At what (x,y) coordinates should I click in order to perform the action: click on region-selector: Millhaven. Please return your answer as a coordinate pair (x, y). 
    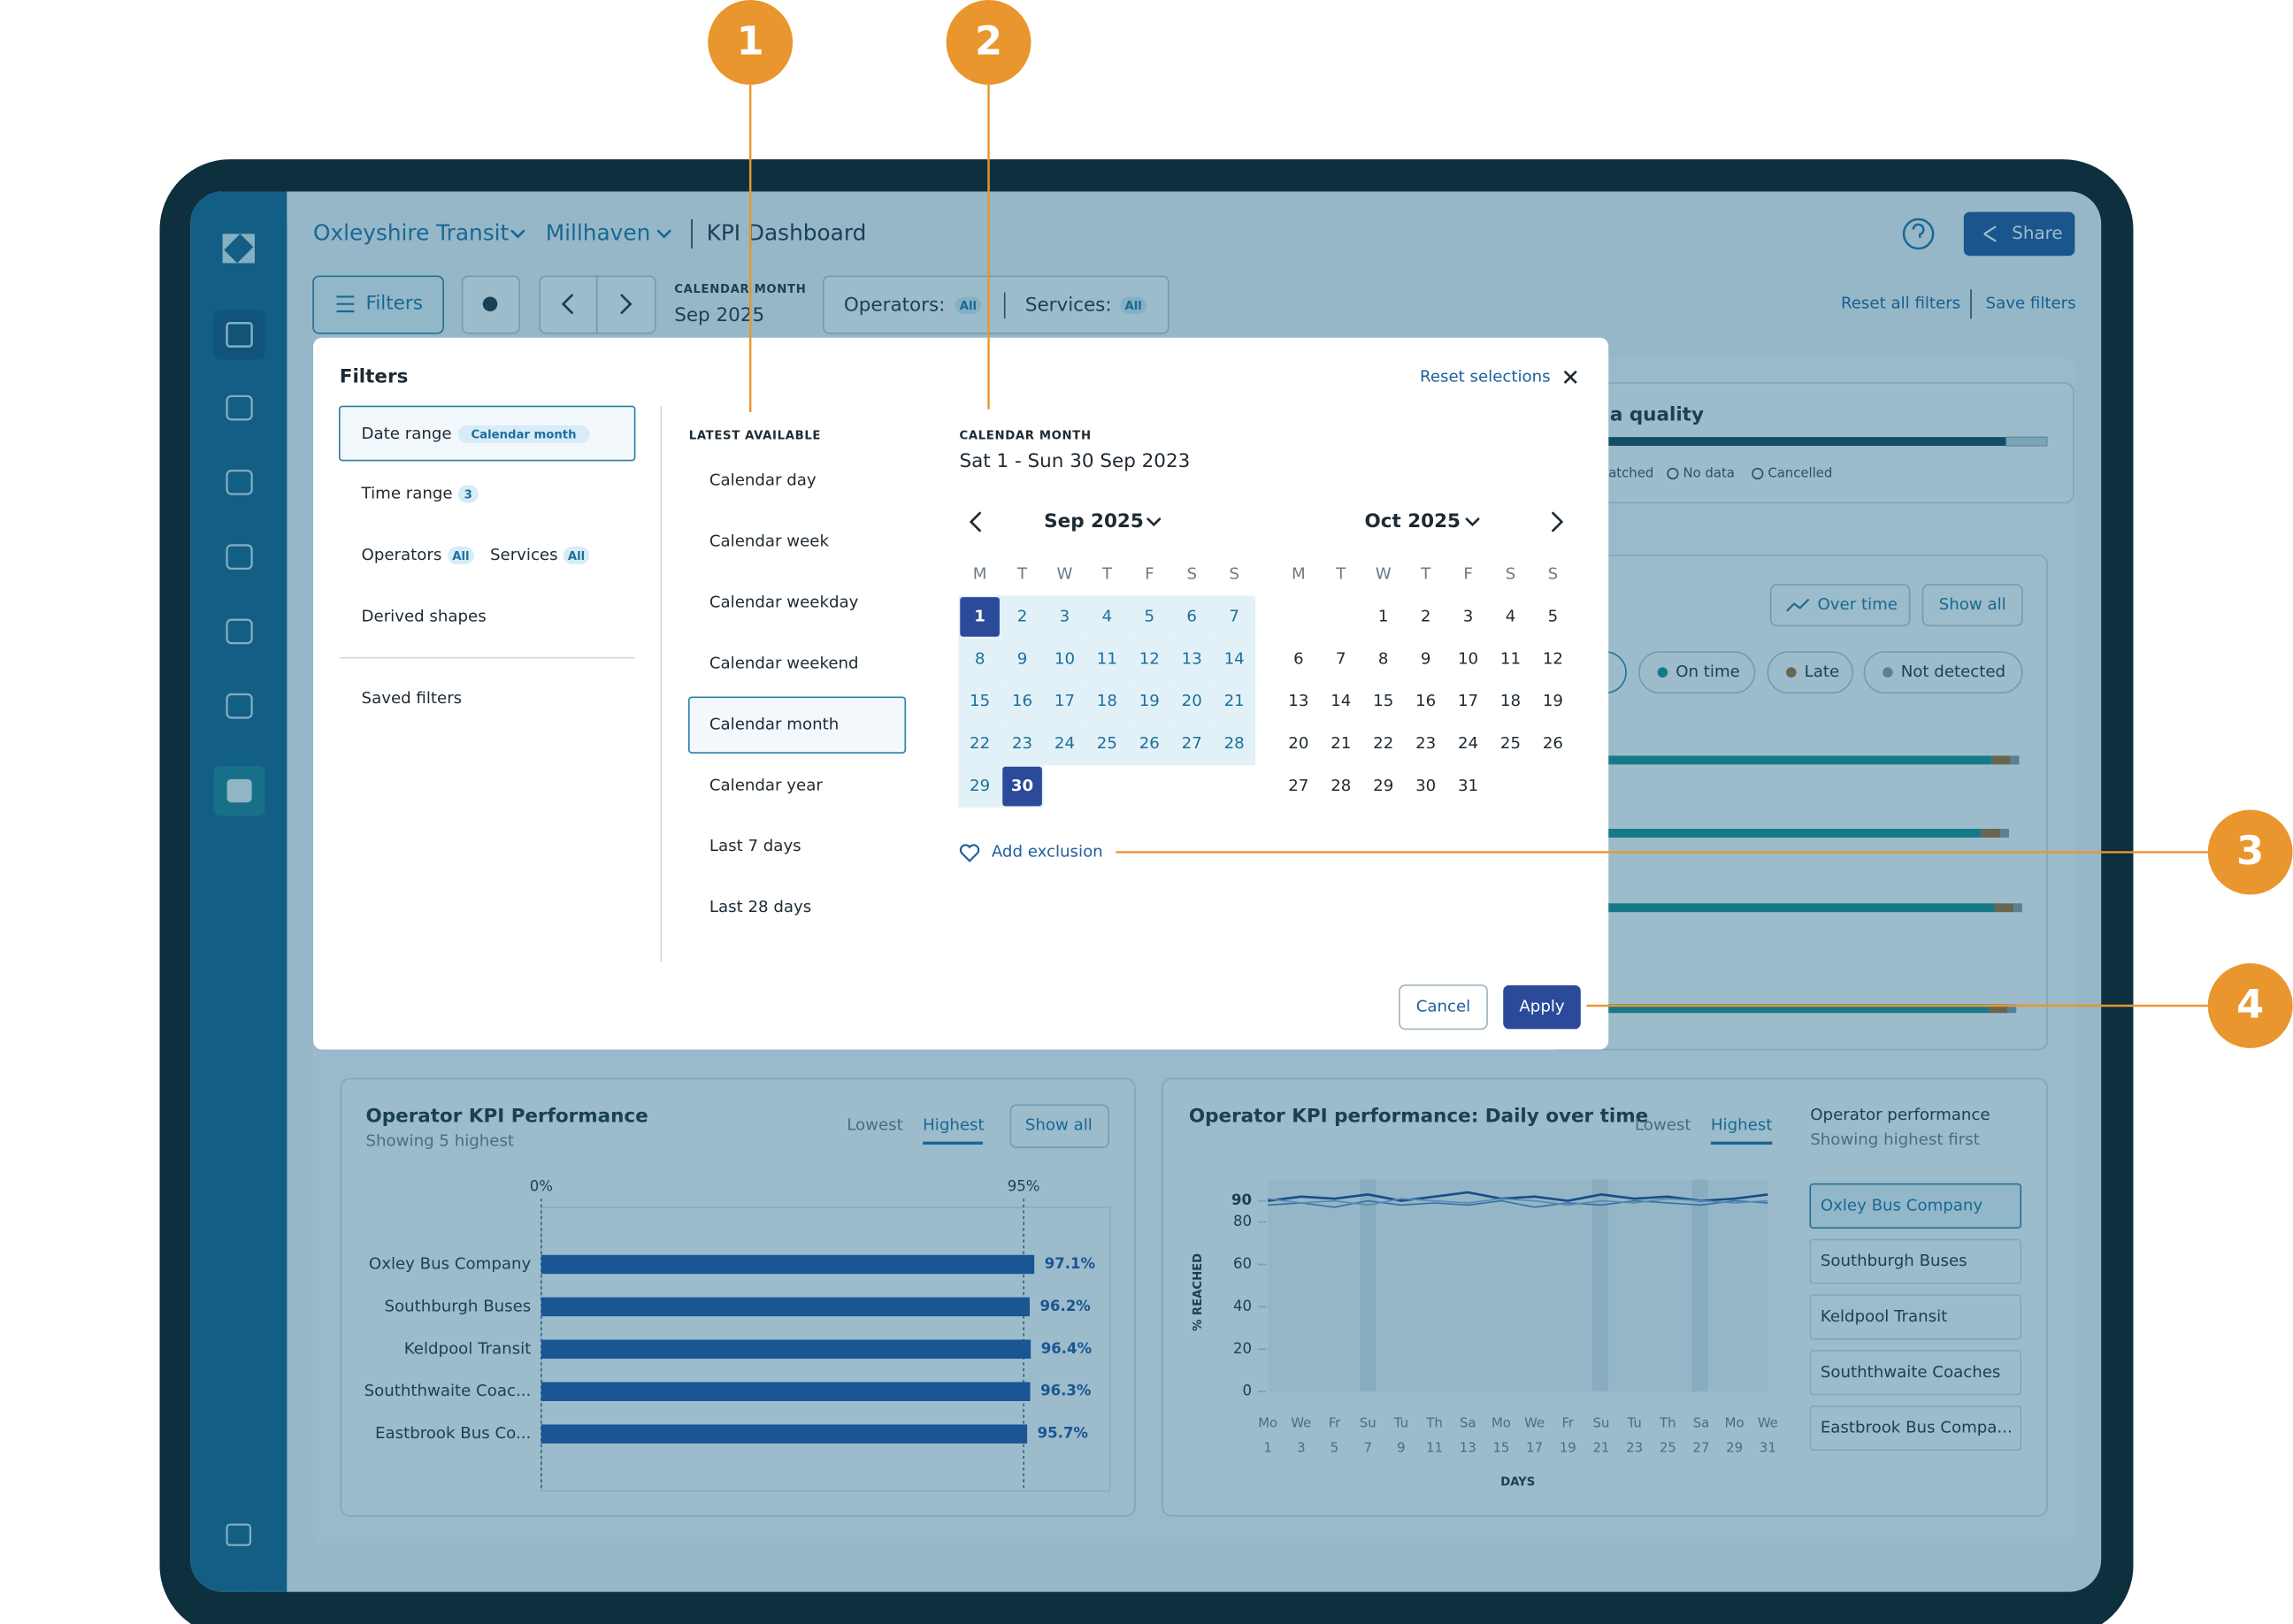
    Looking at the image, I should click on (598, 232).